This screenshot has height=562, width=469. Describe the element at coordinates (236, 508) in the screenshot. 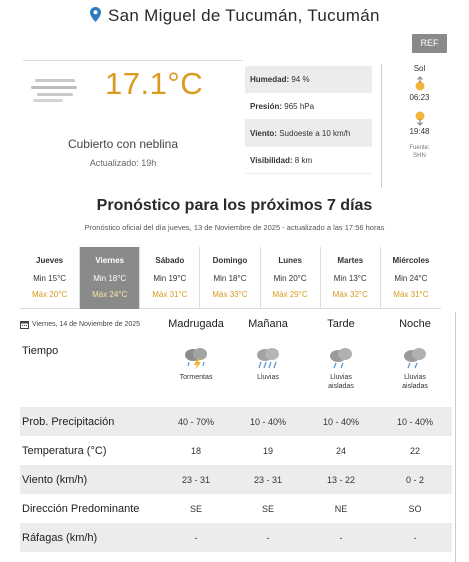

I see `table-row: Dirección Predominante SE SE NE SO` at that location.